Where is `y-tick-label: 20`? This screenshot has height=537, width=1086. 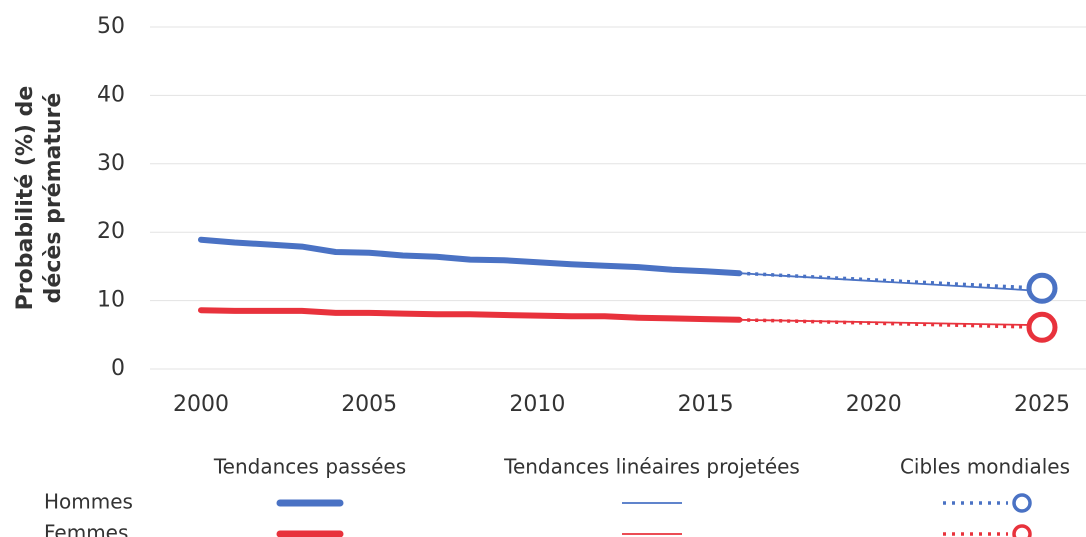
y-tick-label: 20 is located at coordinates (111, 231).